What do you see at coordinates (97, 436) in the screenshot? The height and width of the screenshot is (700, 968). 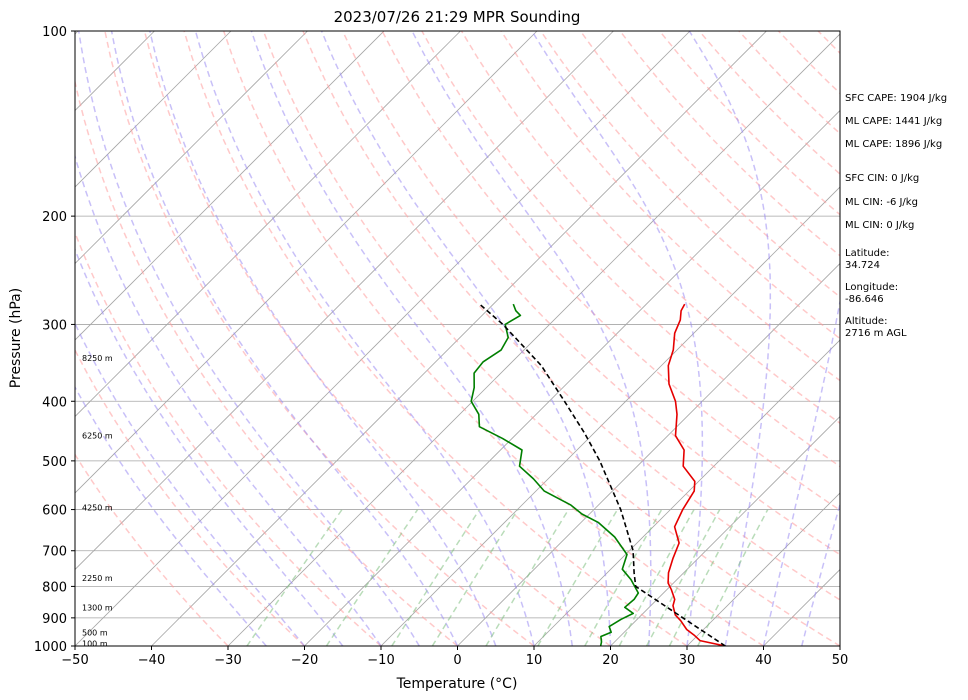 I see `altitude-label: 6250 m` at bounding box center [97, 436].